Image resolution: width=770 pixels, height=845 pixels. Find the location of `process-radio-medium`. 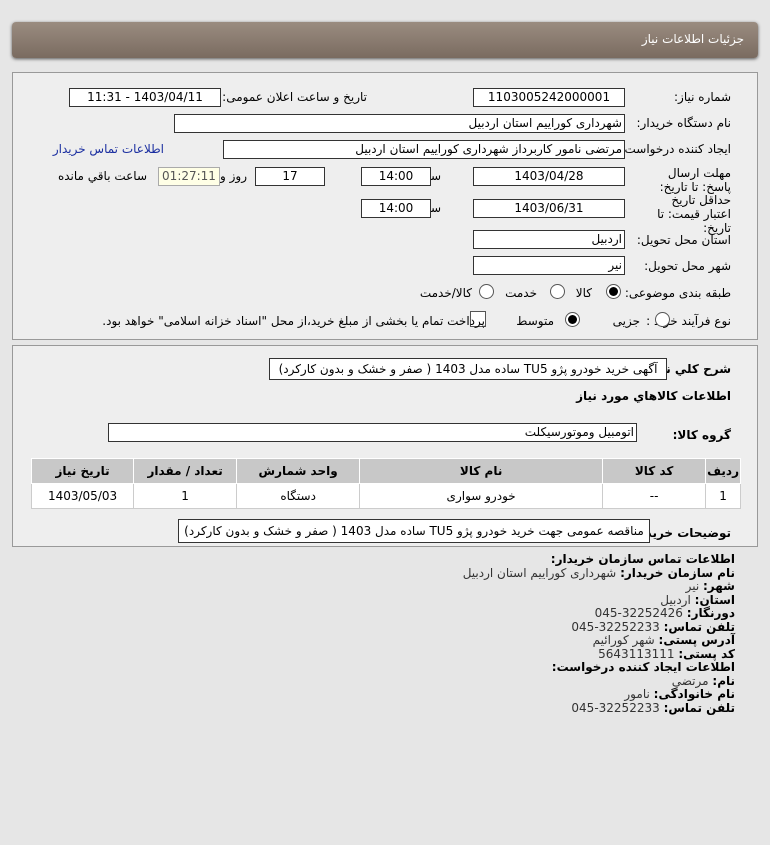

process-radio-medium is located at coordinates (572, 319).